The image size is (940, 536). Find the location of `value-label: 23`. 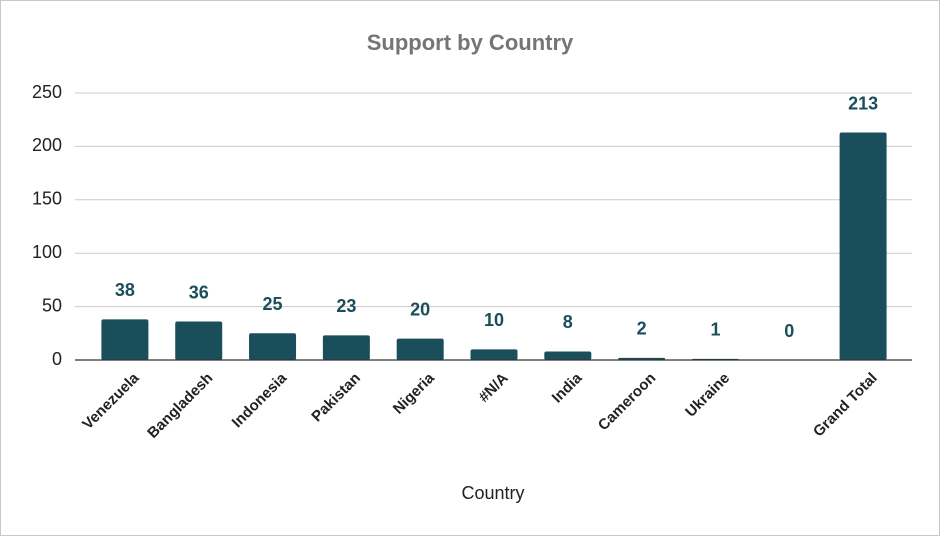

value-label: 23 is located at coordinates (346, 306).